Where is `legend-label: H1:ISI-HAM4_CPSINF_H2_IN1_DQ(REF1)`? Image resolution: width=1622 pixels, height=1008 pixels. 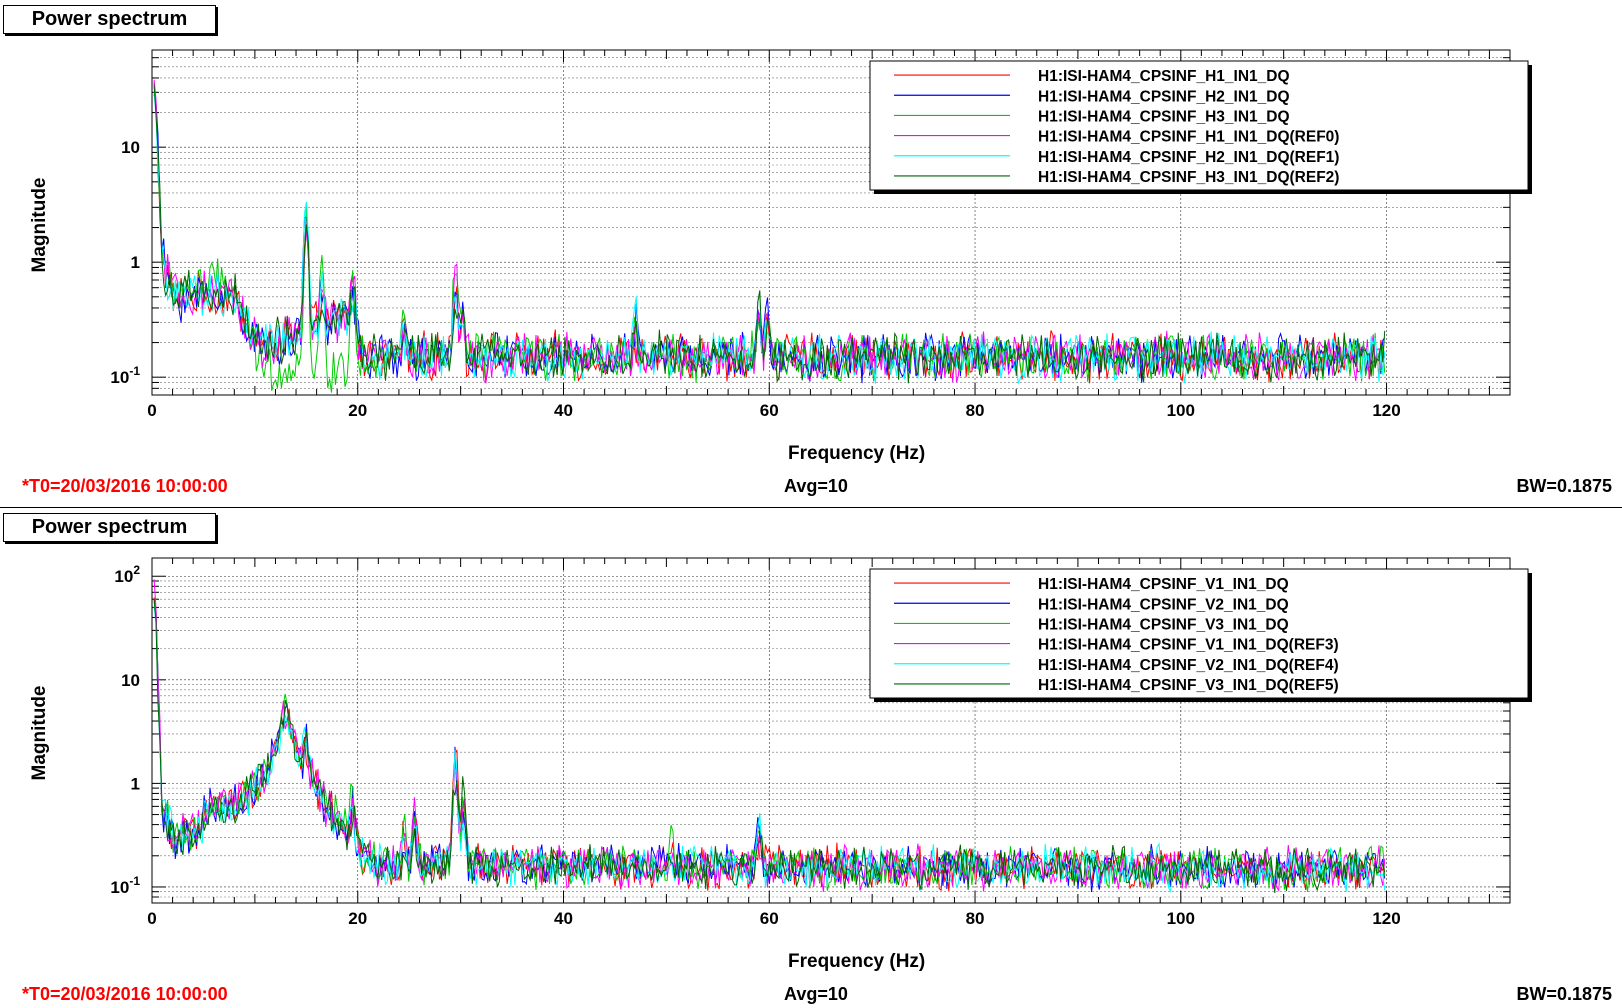
legend-label: H1:ISI-HAM4_CPSINF_H2_IN1_DQ(REF1) is located at coordinates (1188, 157).